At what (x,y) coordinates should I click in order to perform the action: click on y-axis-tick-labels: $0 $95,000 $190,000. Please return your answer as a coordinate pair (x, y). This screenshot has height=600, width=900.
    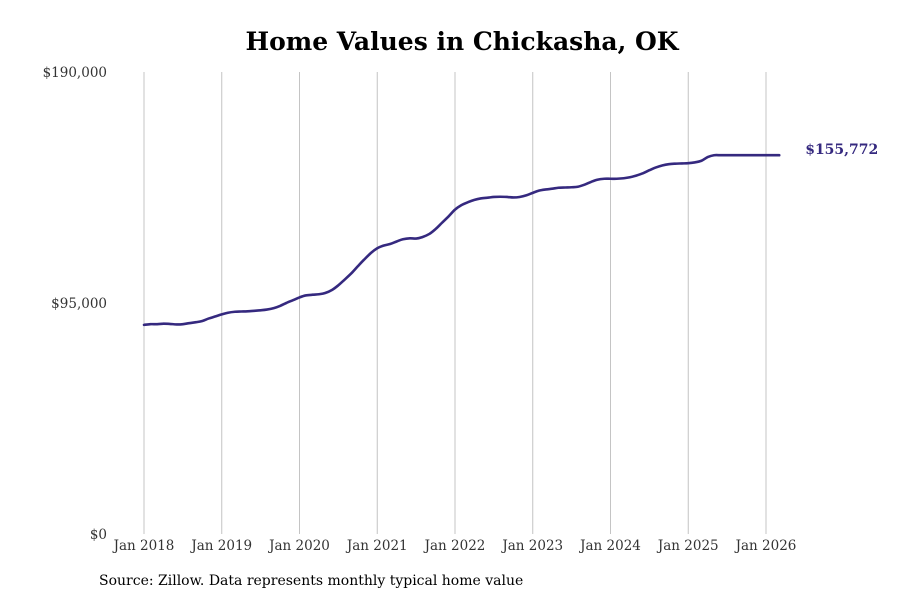
    Looking at the image, I should click on (75, 304).